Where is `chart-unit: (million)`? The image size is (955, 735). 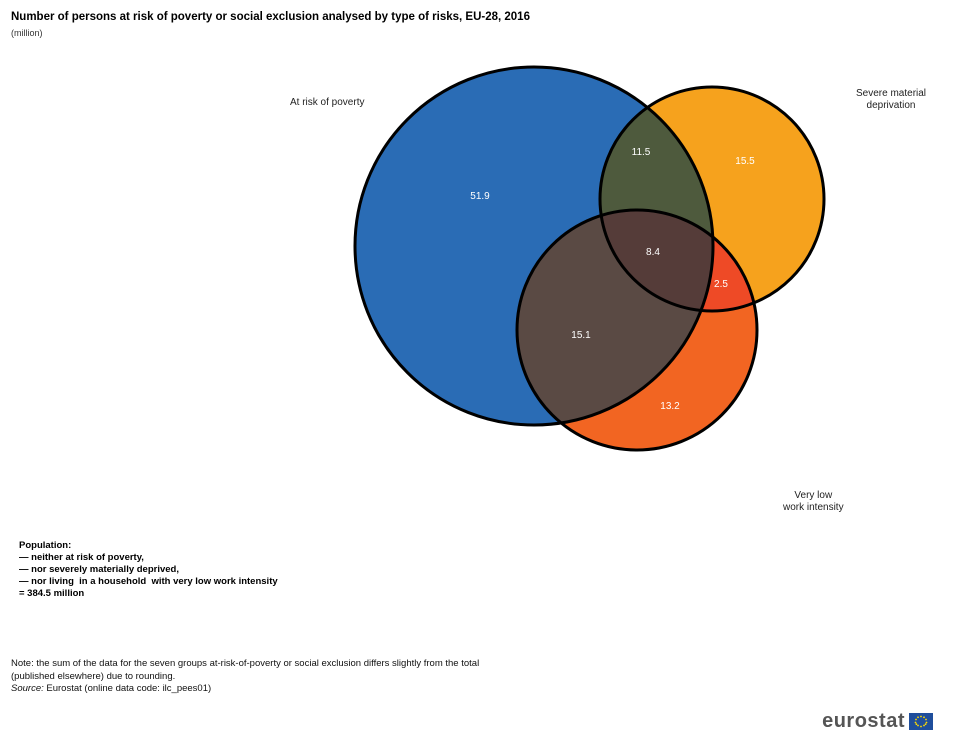
chart-unit: (million) is located at coordinates (27, 33).